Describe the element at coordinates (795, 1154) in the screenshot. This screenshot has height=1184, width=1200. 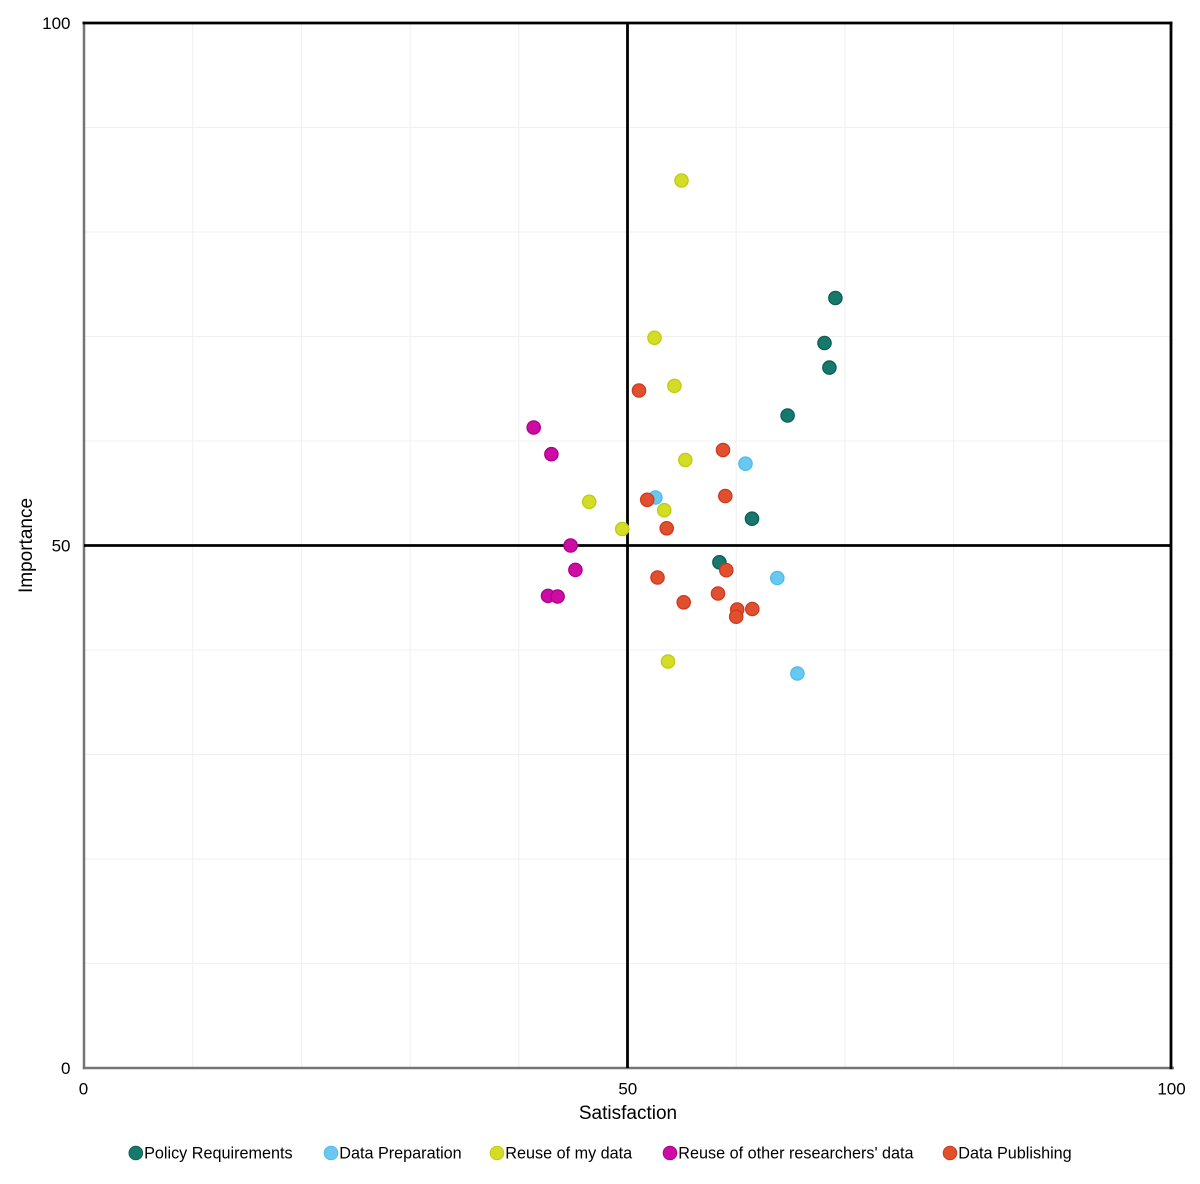
I see `svg-text:Reuse of other researchers' da: Reuse of other researchers' data` at that location.